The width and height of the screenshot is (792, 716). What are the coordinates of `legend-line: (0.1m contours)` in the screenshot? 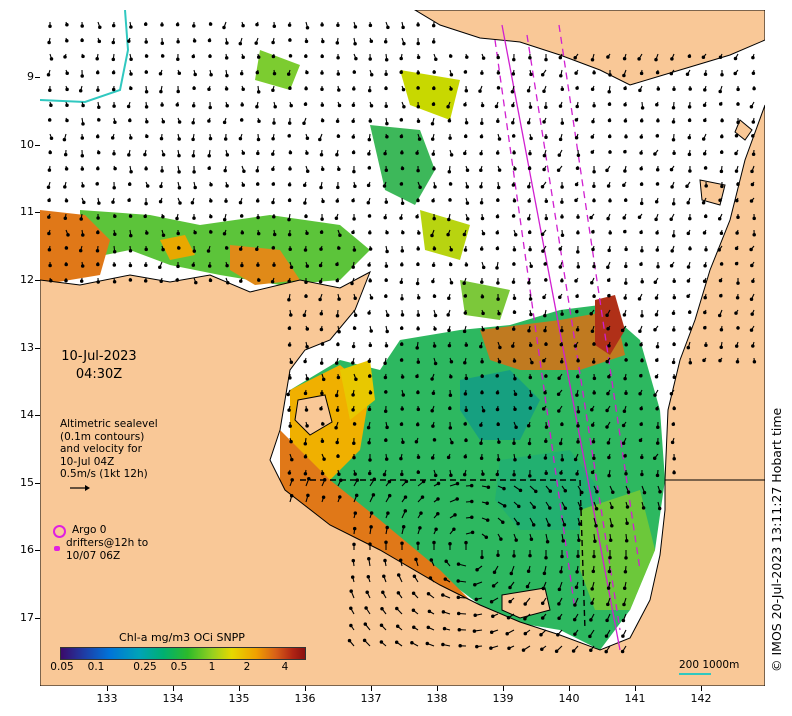 It's located at (102, 436).